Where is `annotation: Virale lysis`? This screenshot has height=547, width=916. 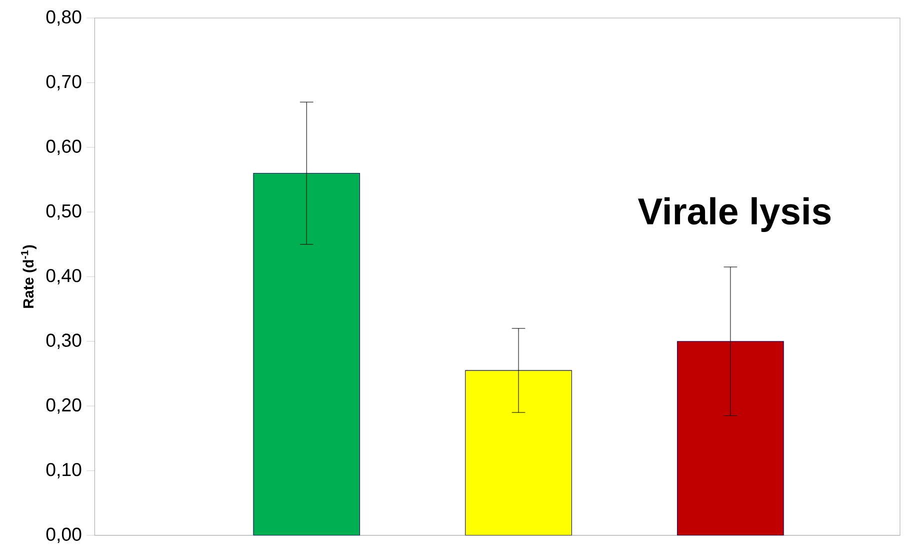 annotation: Virale lysis is located at coordinates (734, 214).